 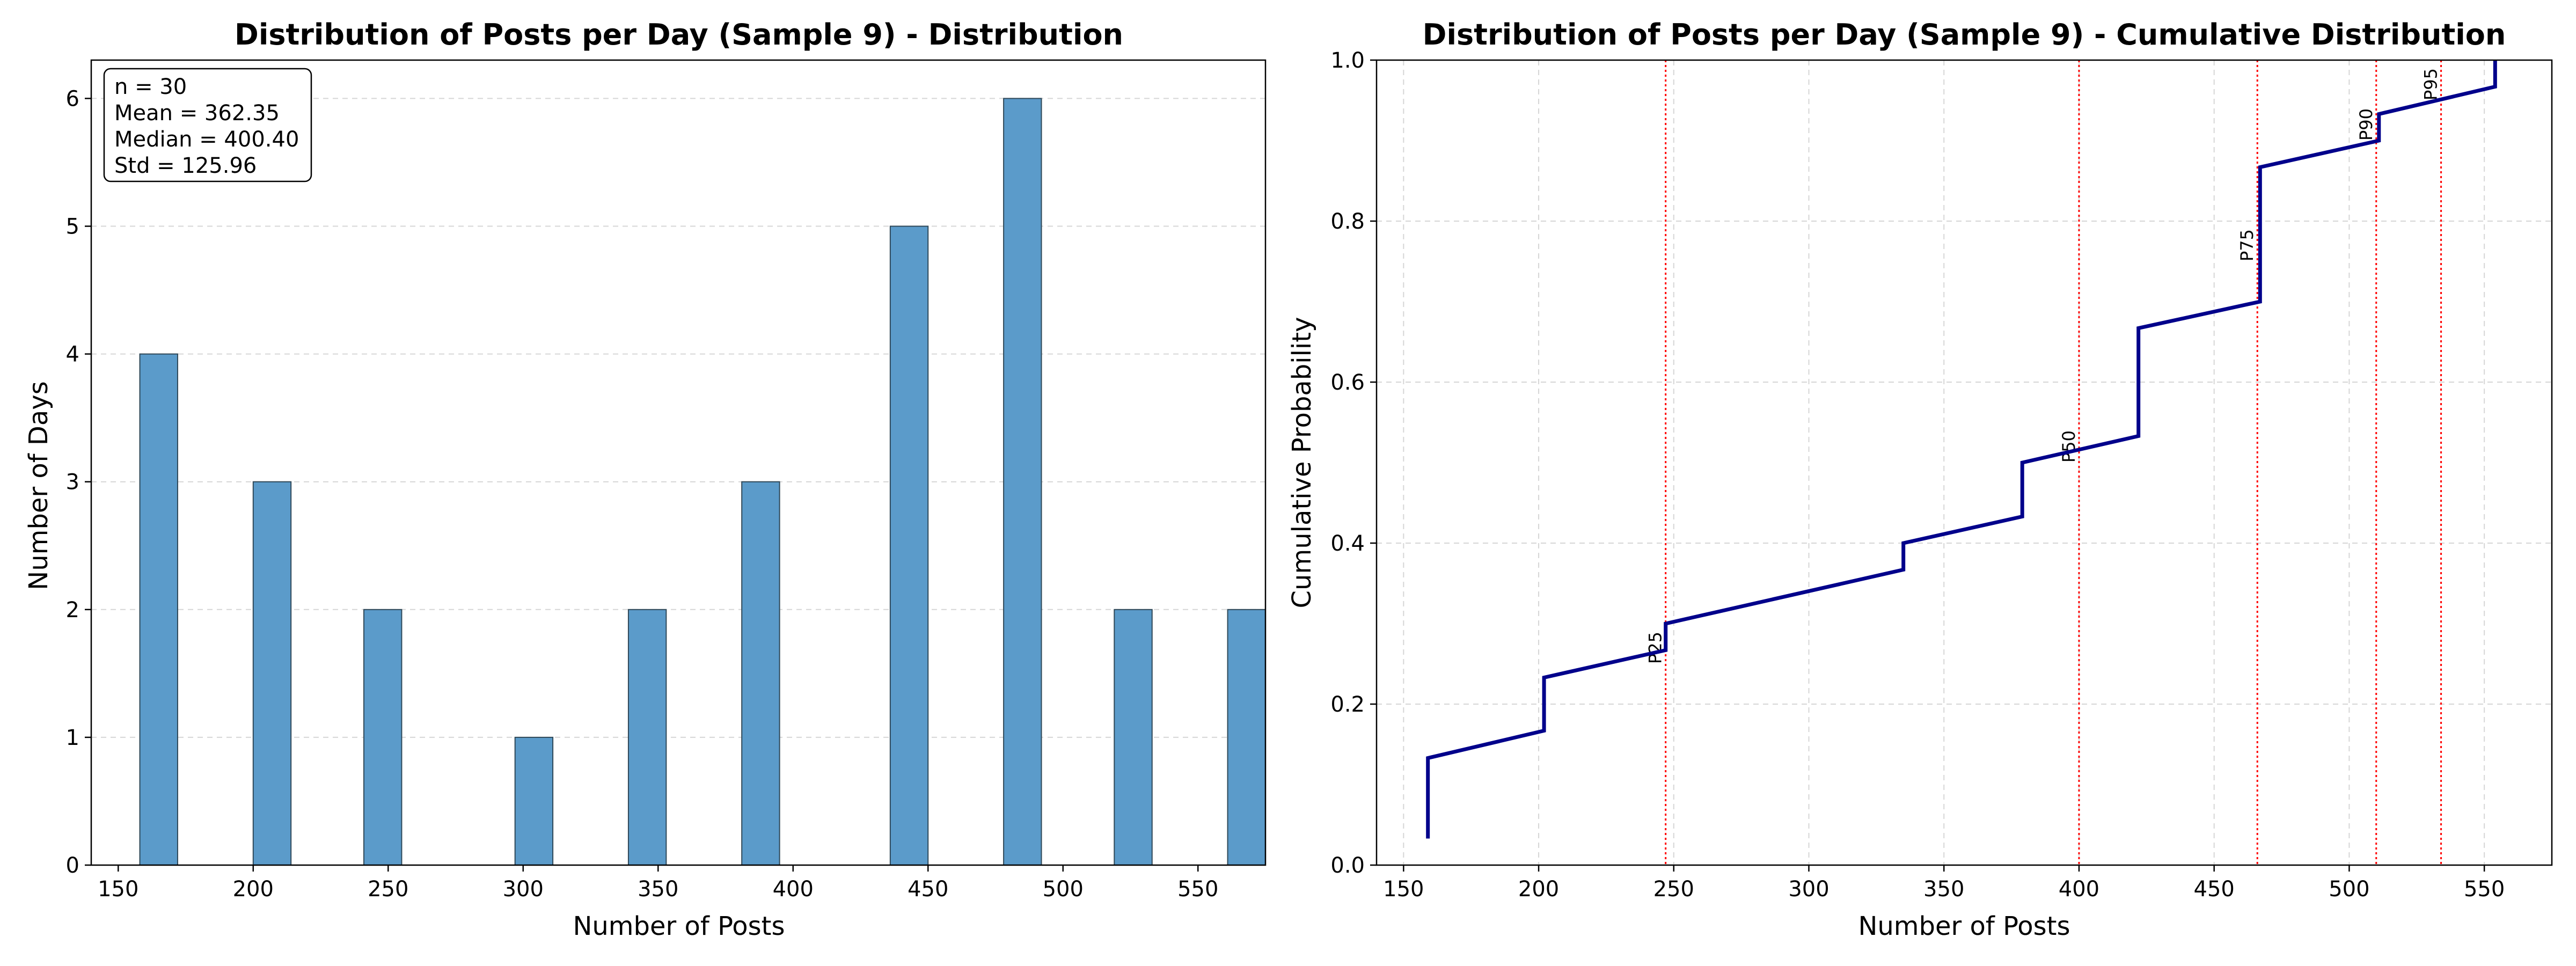 I want to click on histogram-ytick-label: 4, so click(x=72, y=354).